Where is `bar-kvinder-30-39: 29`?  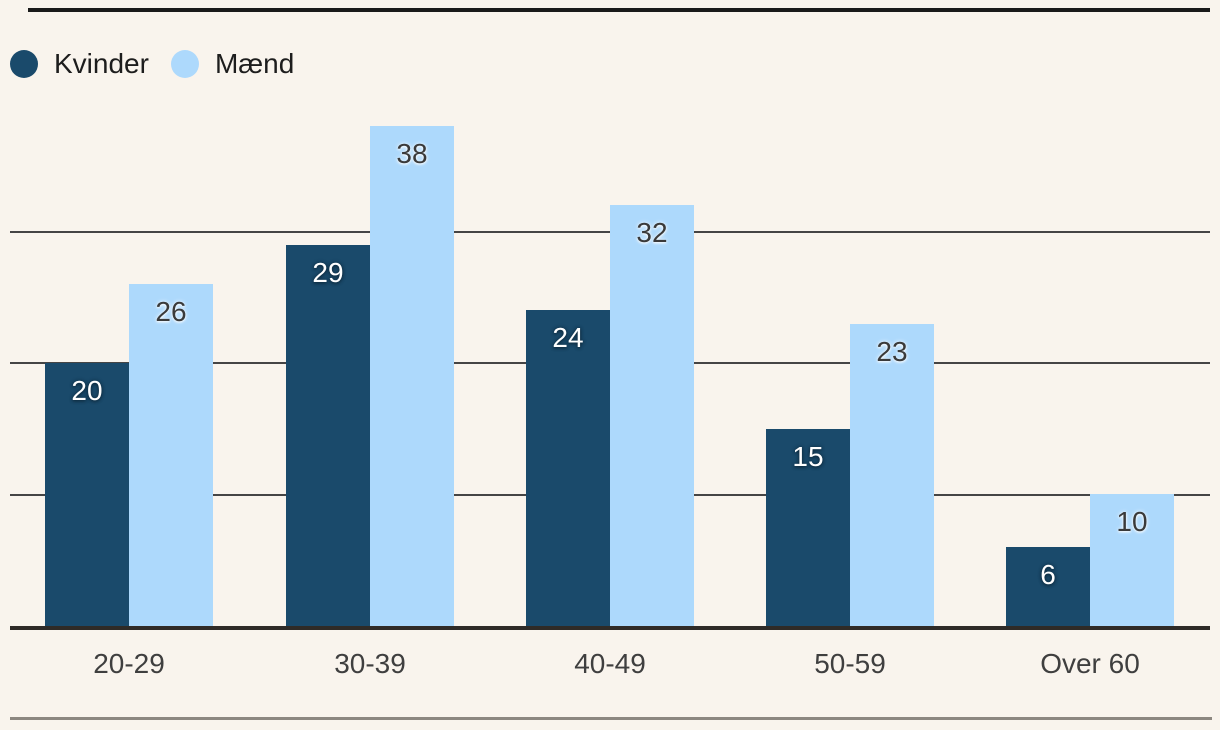 bar-kvinder-30-39: 29 is located at coordinates (328, 435).